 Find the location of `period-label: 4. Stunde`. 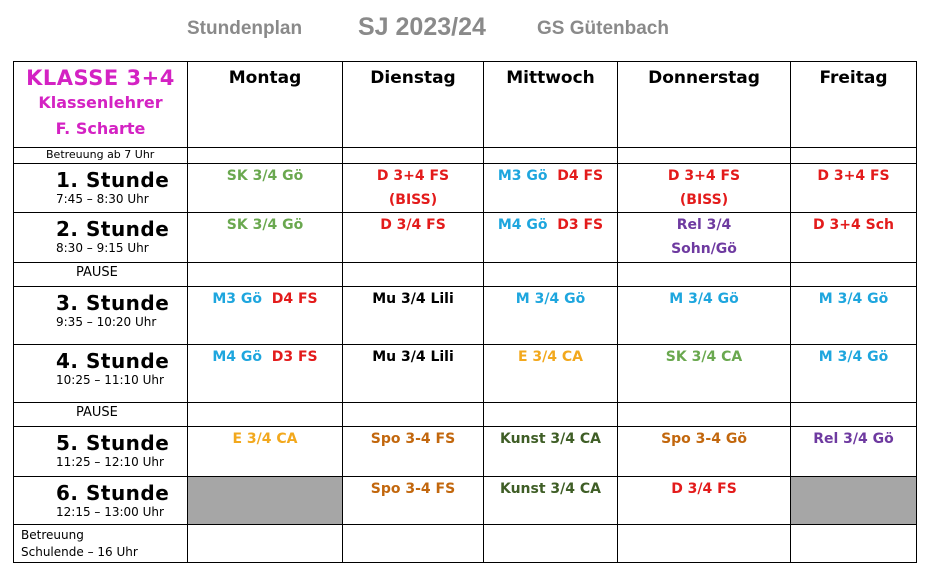

period-label: 4. Stunde is located at coordinates (113, 361).